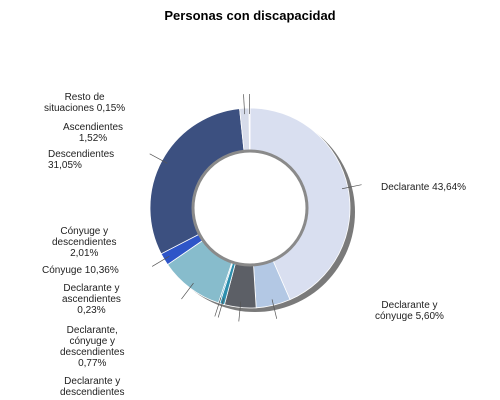 The width and height of the screenshot is (500, 400). I want to click on slice-label-declarante: Declarante 43,64%, so click(424, 187).